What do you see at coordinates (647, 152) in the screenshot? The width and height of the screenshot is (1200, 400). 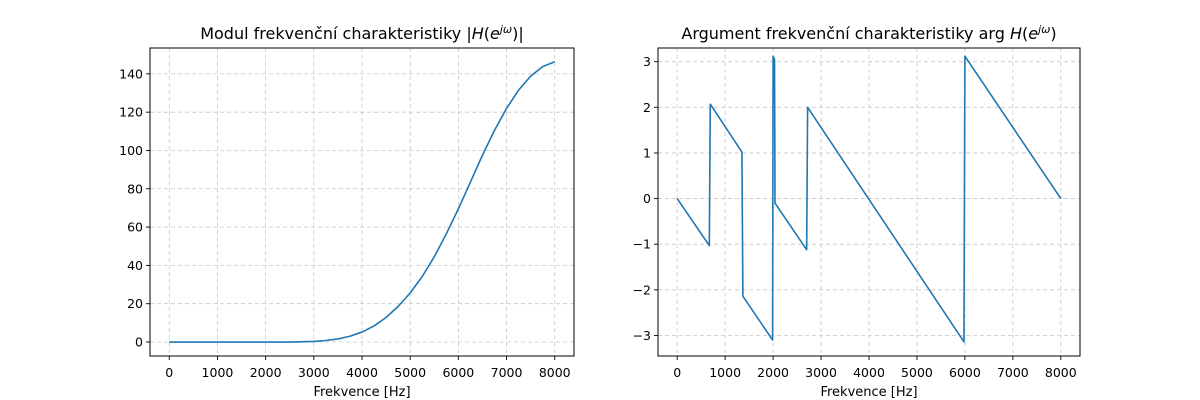 I see `y-tick-label-4: 1` at bounding box center [647, 152].